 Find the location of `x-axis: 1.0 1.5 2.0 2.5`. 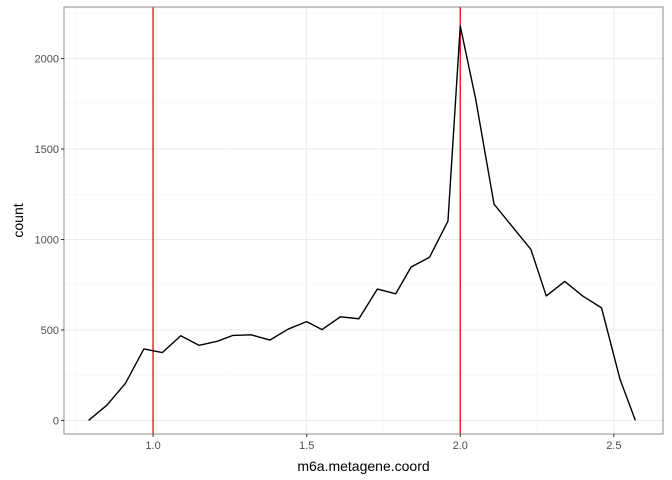

x-axis: 1.0 1.5 2.0 2.5 is located at coordinates (383, 443).